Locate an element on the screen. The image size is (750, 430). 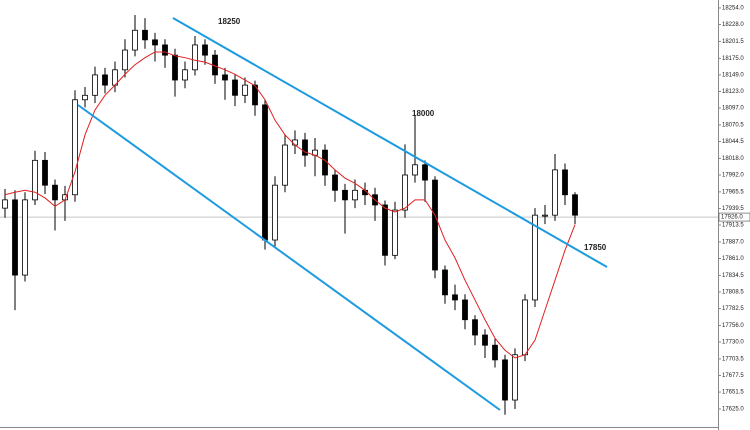
y-tick-label: 17703.5 is located at coordinates (733, 359).